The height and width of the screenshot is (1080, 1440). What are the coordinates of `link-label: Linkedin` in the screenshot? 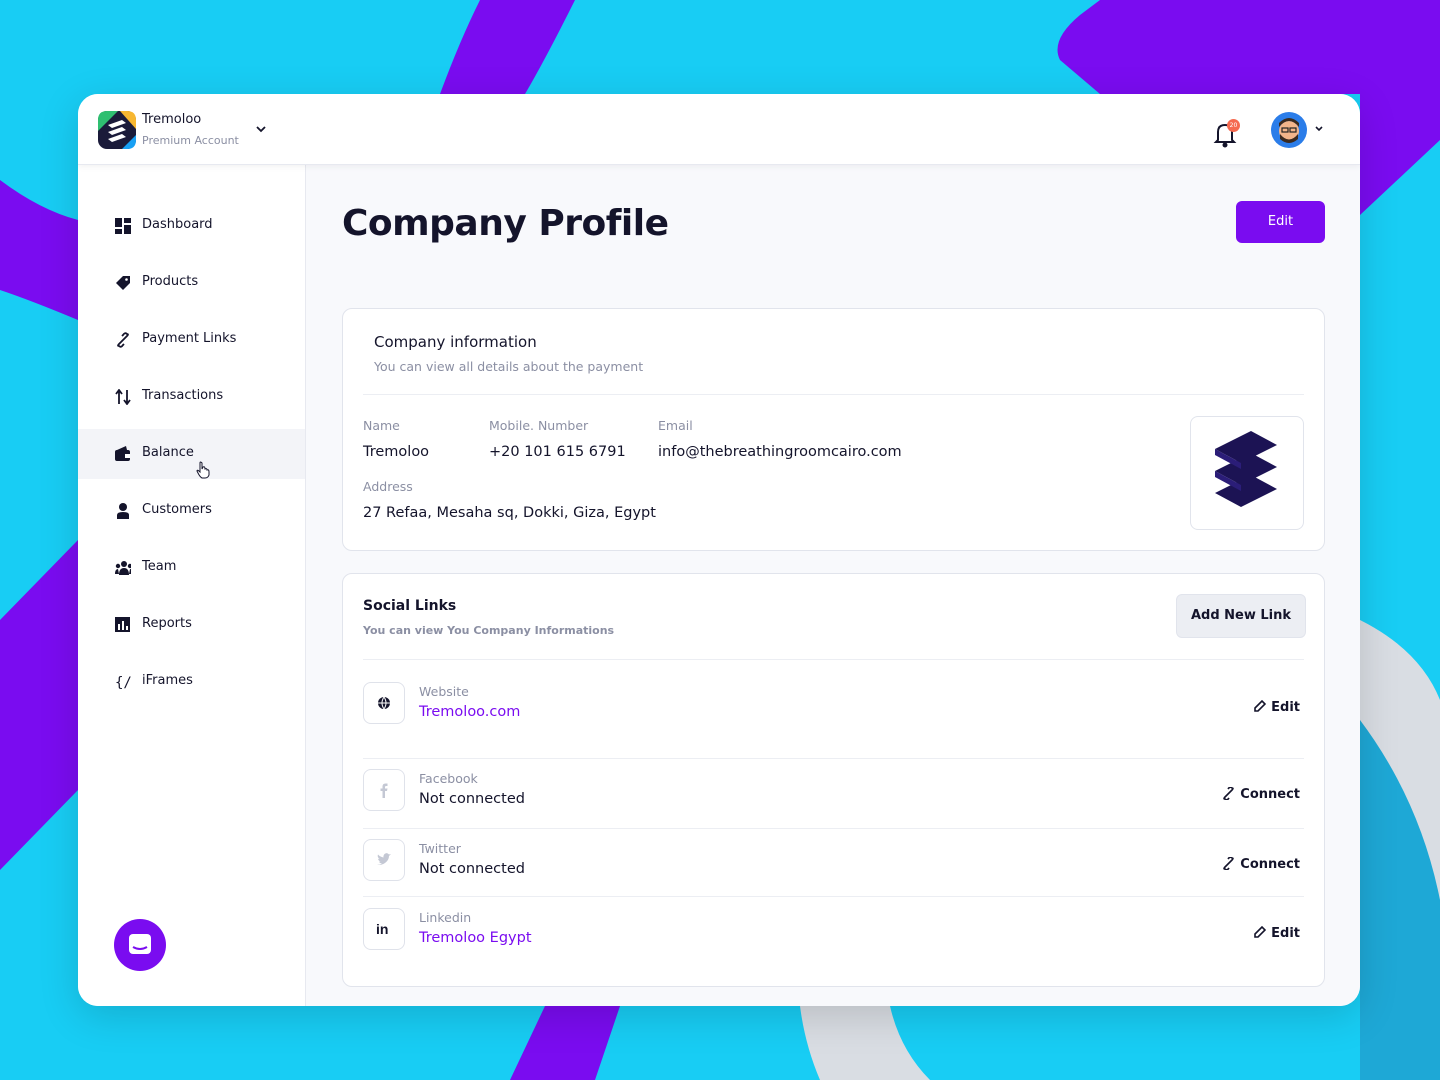 It's located at (445, 917).